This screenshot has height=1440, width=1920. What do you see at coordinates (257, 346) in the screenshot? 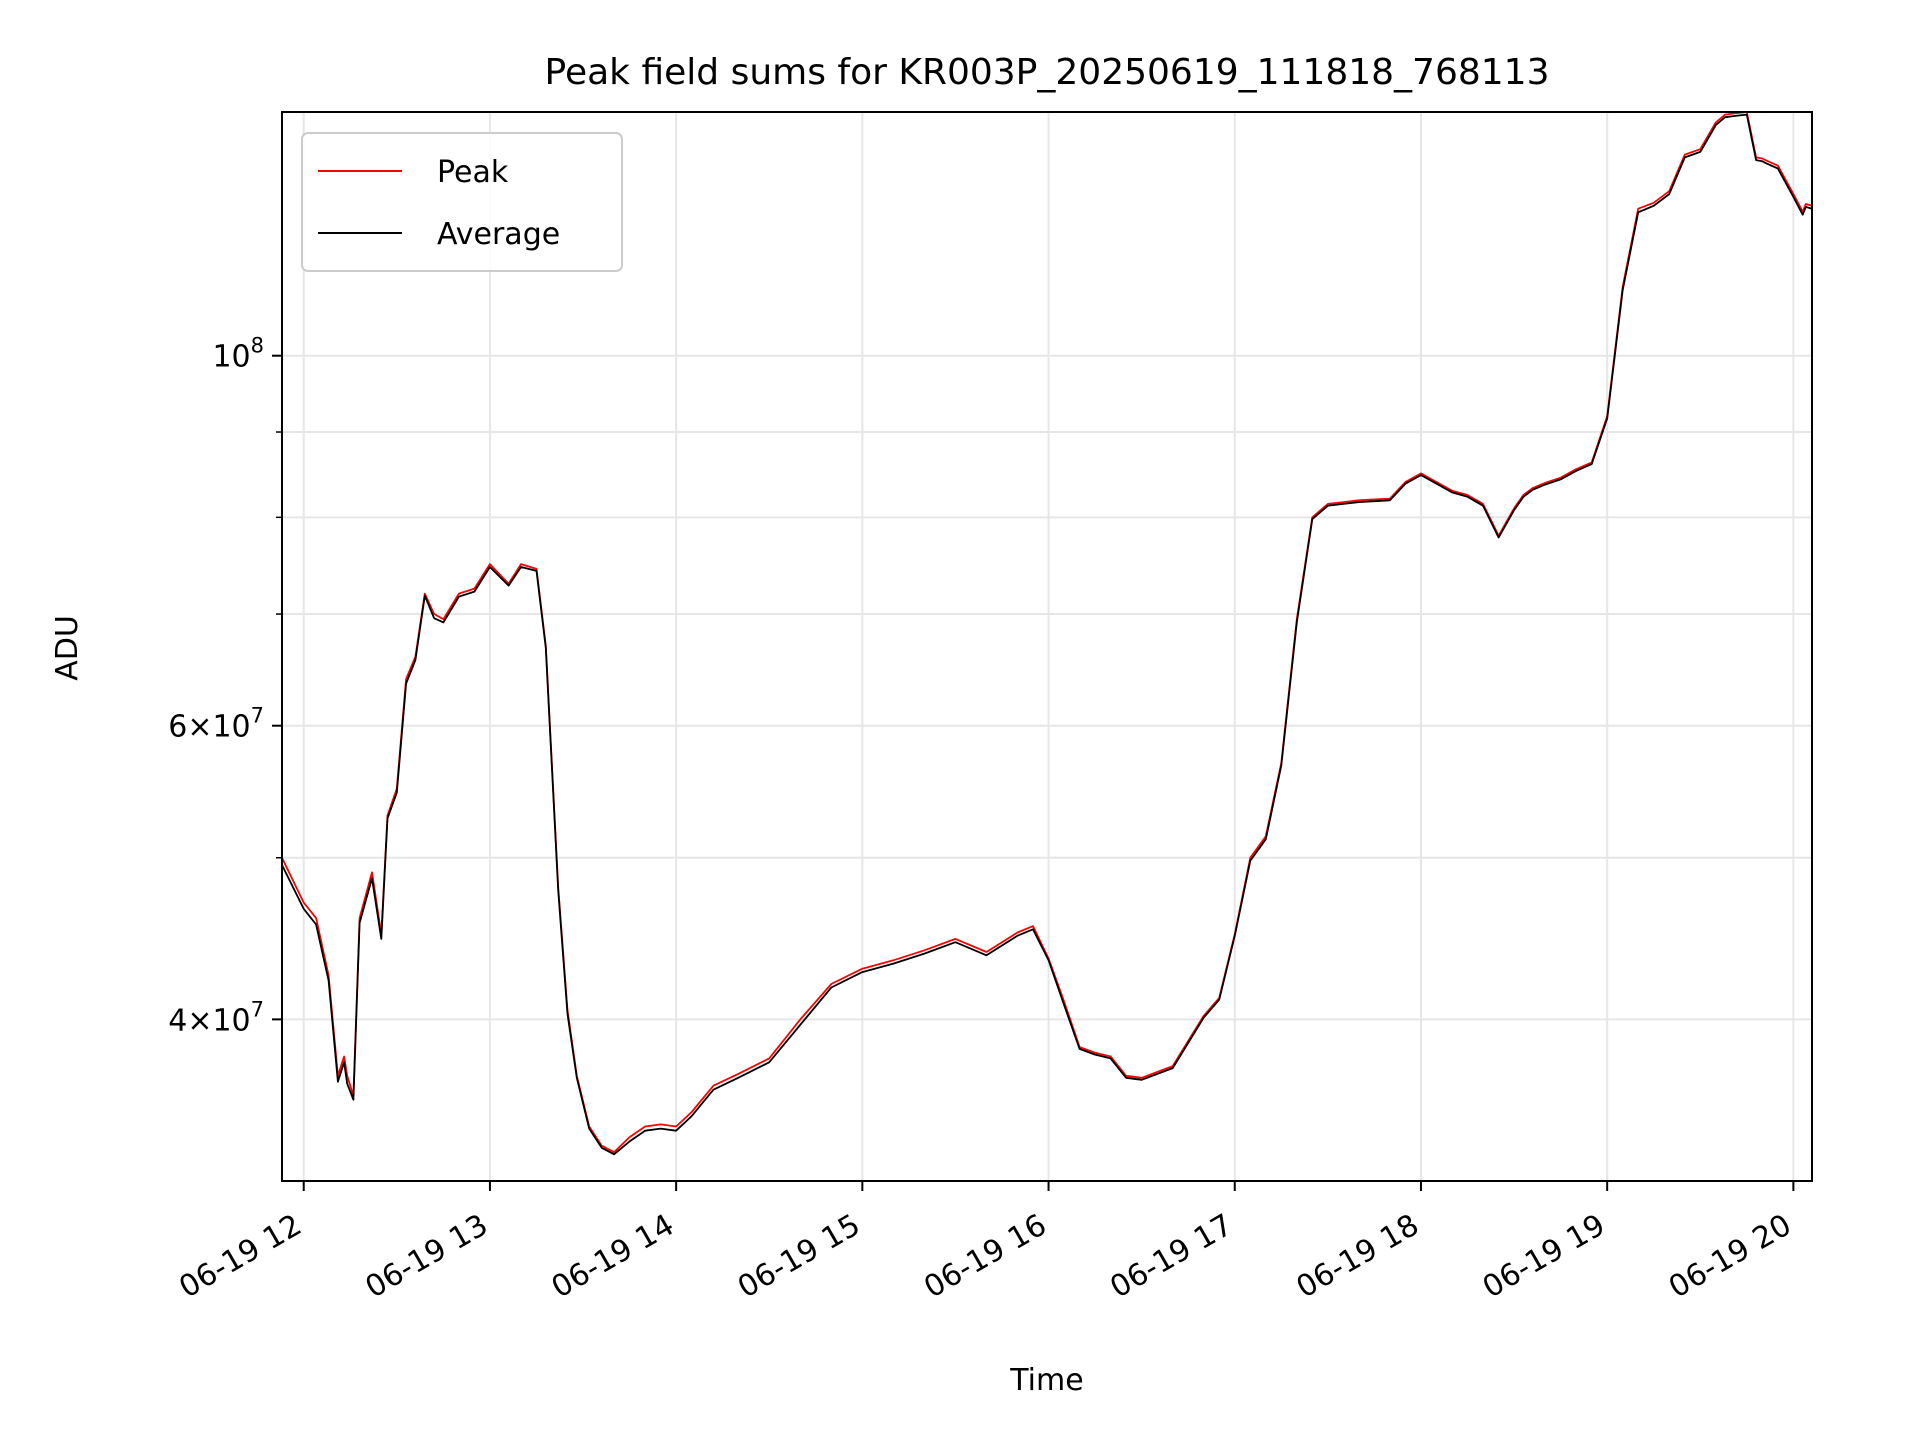
I see `y-tick-exponent: 8` at bounding box center [257, 346].